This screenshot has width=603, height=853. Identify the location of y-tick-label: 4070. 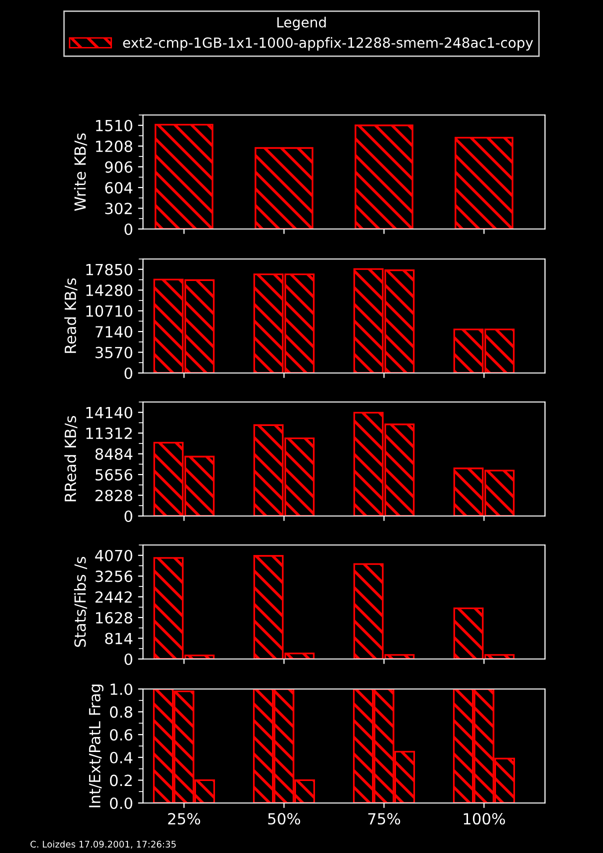
(113, 556).